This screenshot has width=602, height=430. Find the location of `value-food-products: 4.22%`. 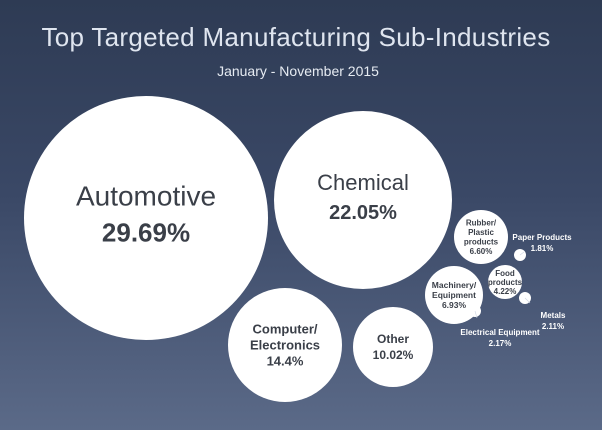

value-food-products: 4.22% is located at coordinates (505, 291).